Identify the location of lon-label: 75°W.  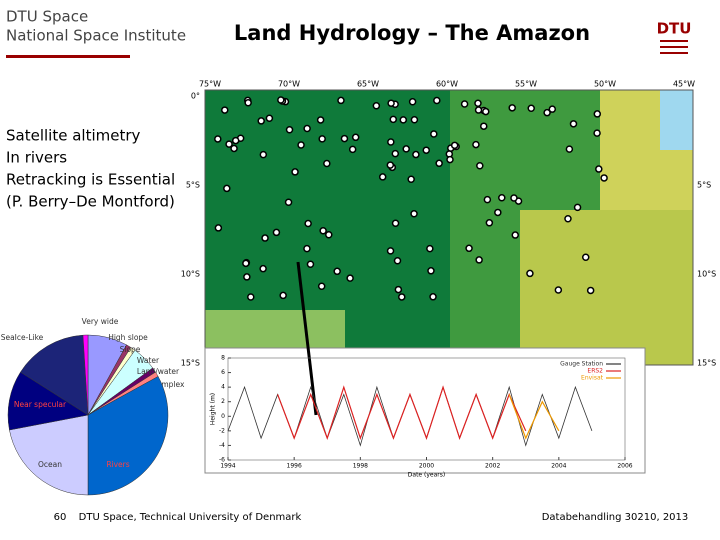
(210, 84).